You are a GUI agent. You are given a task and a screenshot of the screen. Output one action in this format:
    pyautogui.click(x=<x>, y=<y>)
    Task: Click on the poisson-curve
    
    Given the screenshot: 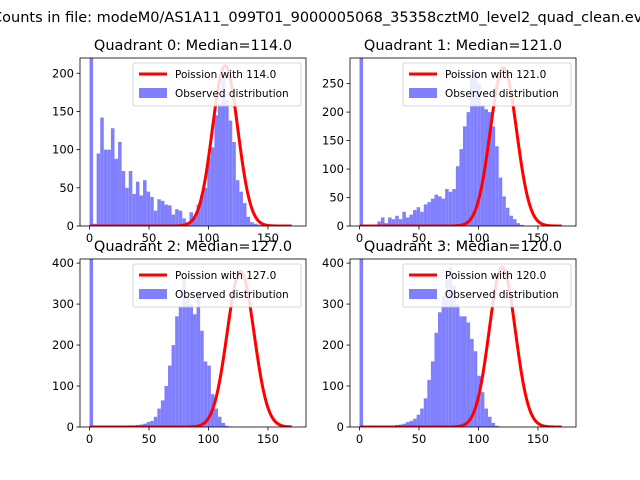 What is the action you would take?
    pyautogui.click(x=460, y=346)
    